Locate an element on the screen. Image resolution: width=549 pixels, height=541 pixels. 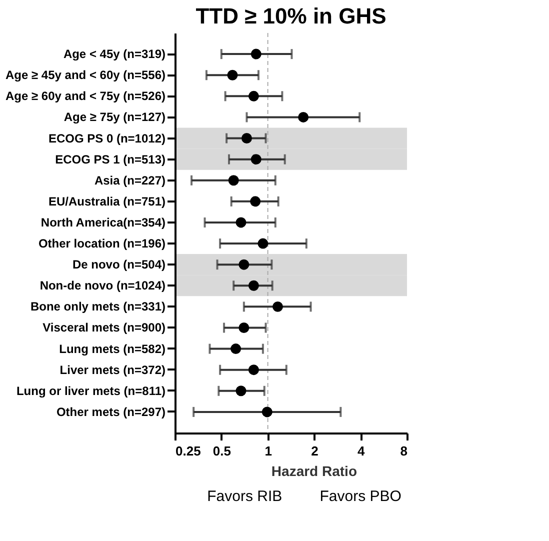
x-tick-label: 0.25 is located at coordinates (188, 451).